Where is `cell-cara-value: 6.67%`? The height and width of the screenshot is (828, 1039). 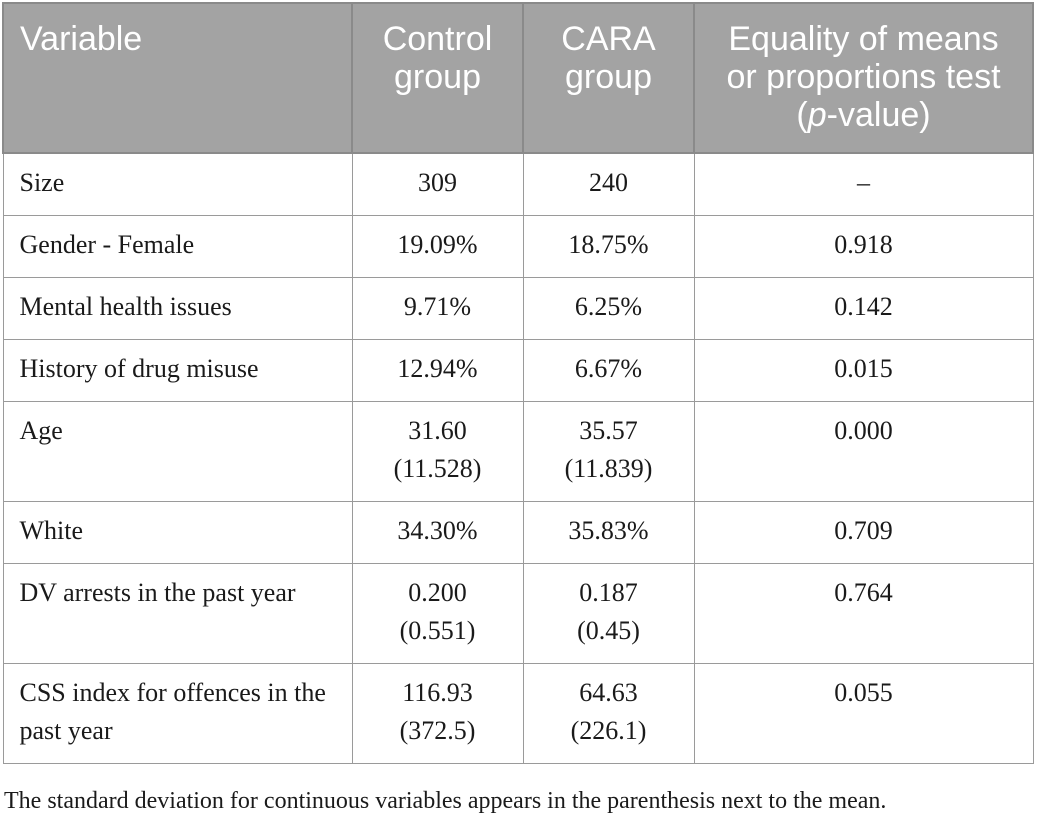
cell-cara-value: 6.67% is located at coordinates (608, 368).